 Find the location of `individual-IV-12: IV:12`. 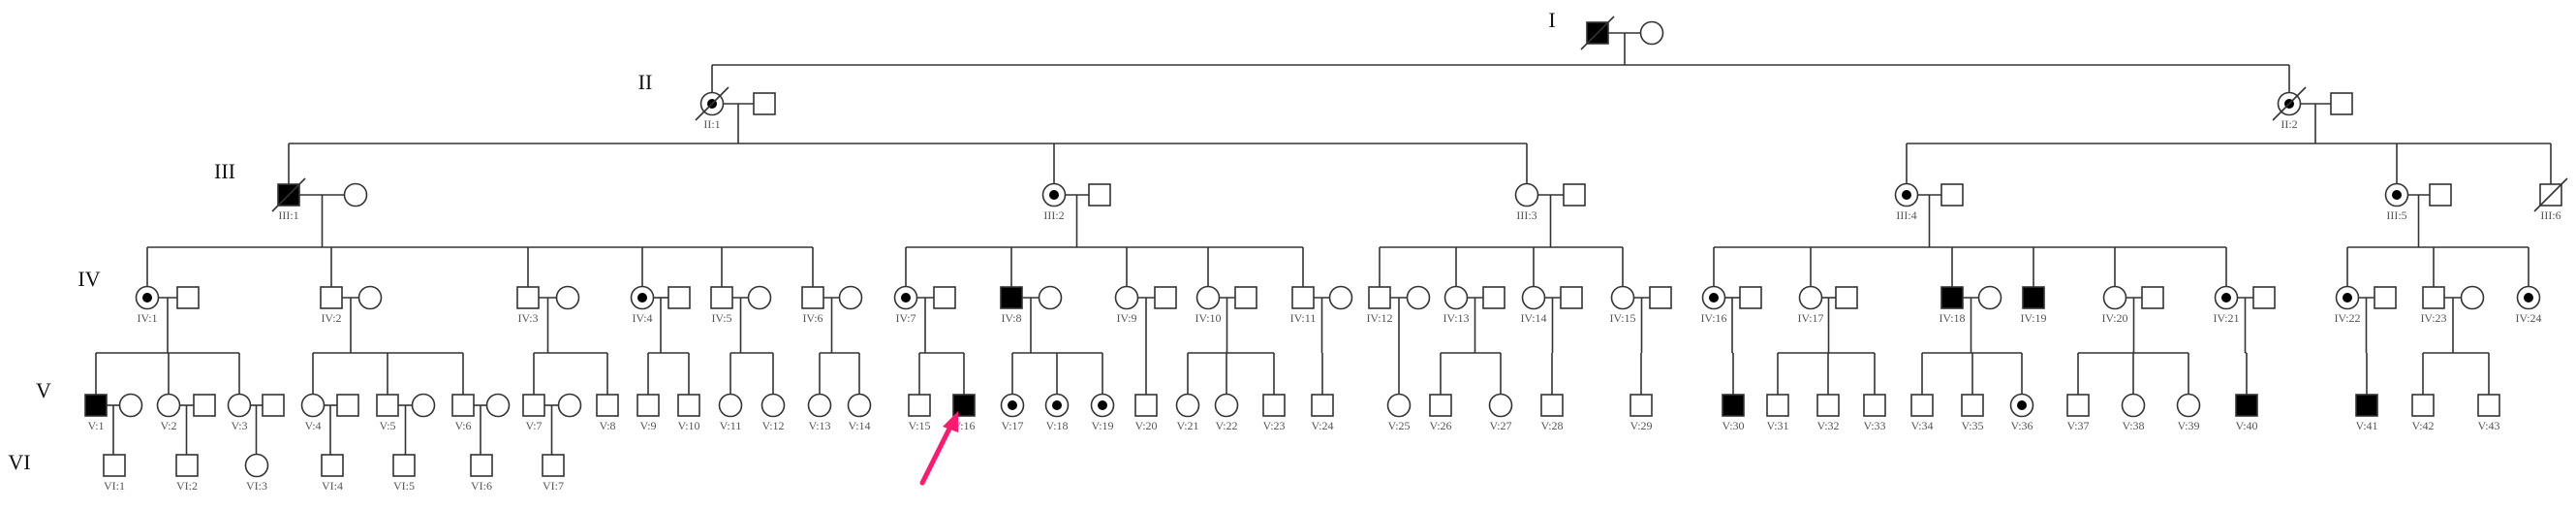

individual-IV-12: IV:12 is located at coordinates (1379, 305).